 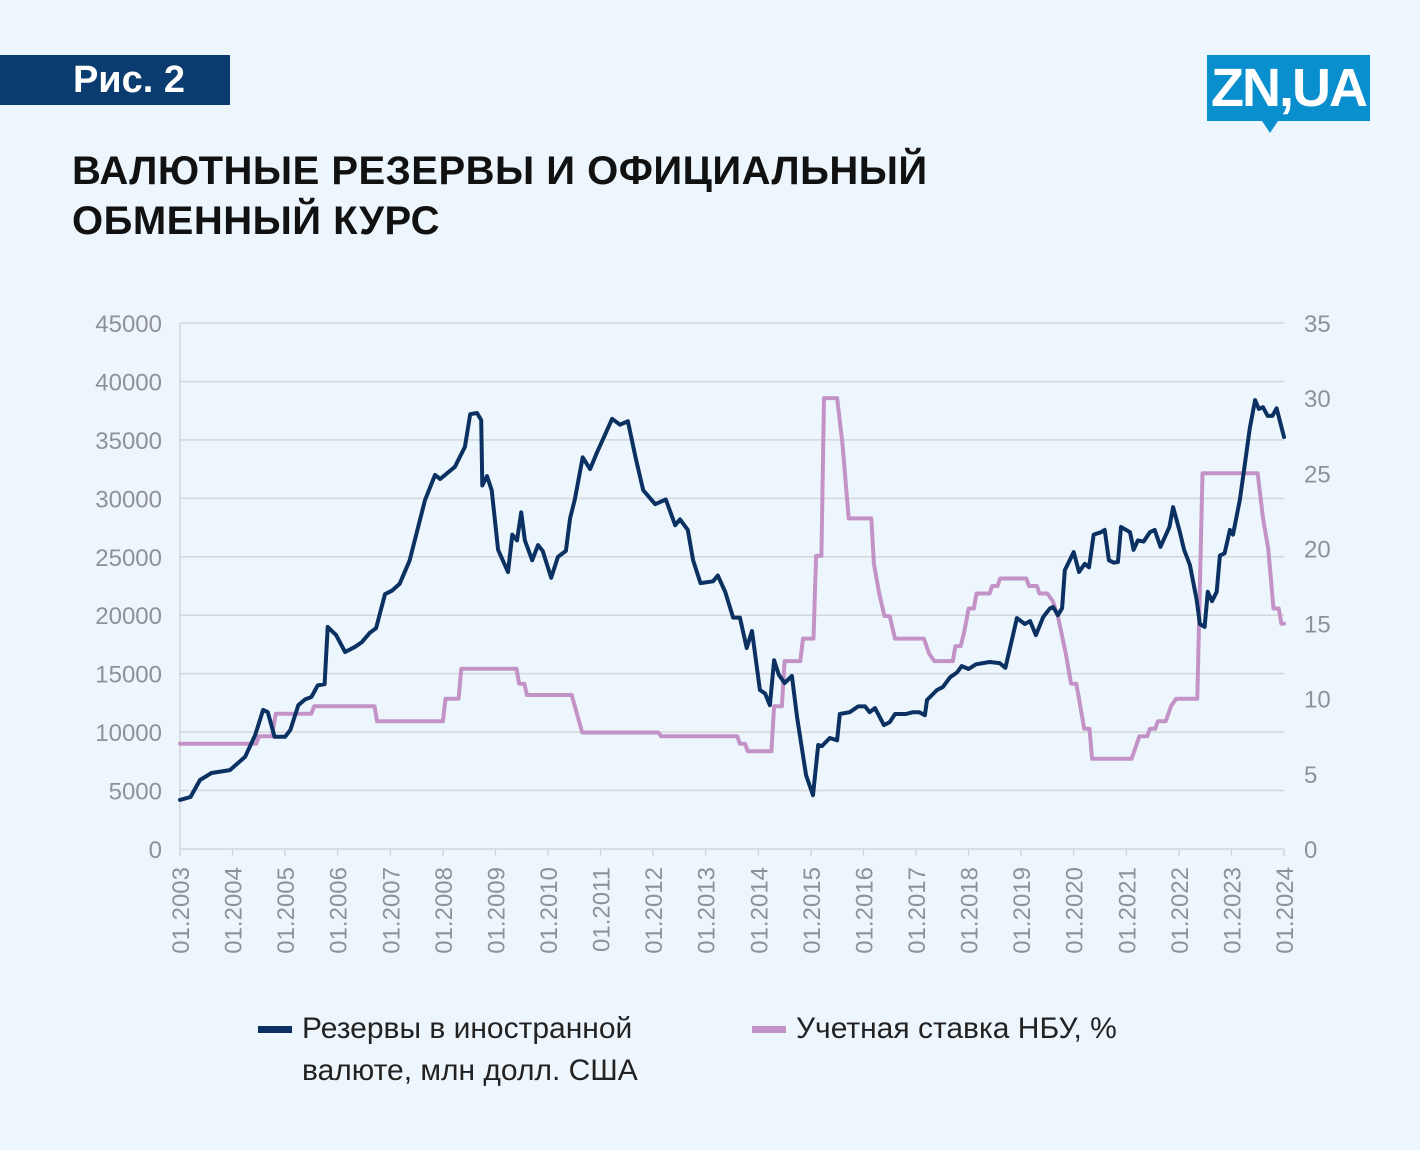 What do you see at coordinates (1310, 850) in the screenshot?
I see `y-right-tick-label: 0` at bounding box center [1310, 850].